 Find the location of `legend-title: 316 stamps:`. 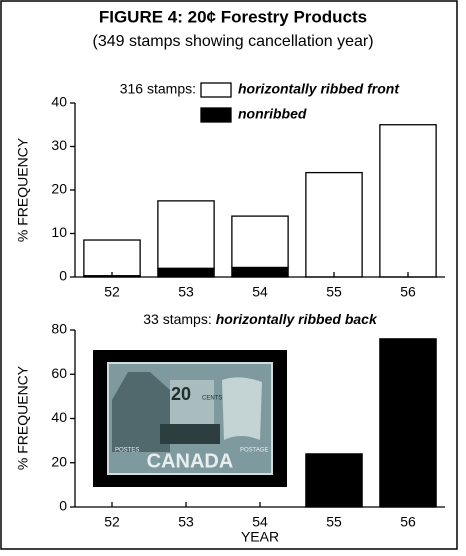

legend-title: 316 stamps: is located at coordinates (158, 89).